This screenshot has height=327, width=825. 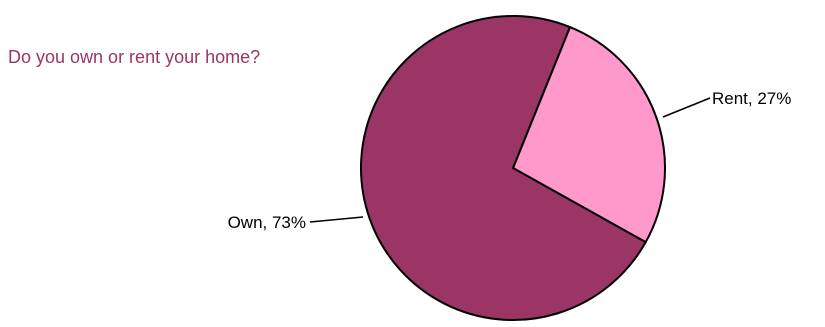 I want to click on leader-line-own, so click(x=336, y=219).